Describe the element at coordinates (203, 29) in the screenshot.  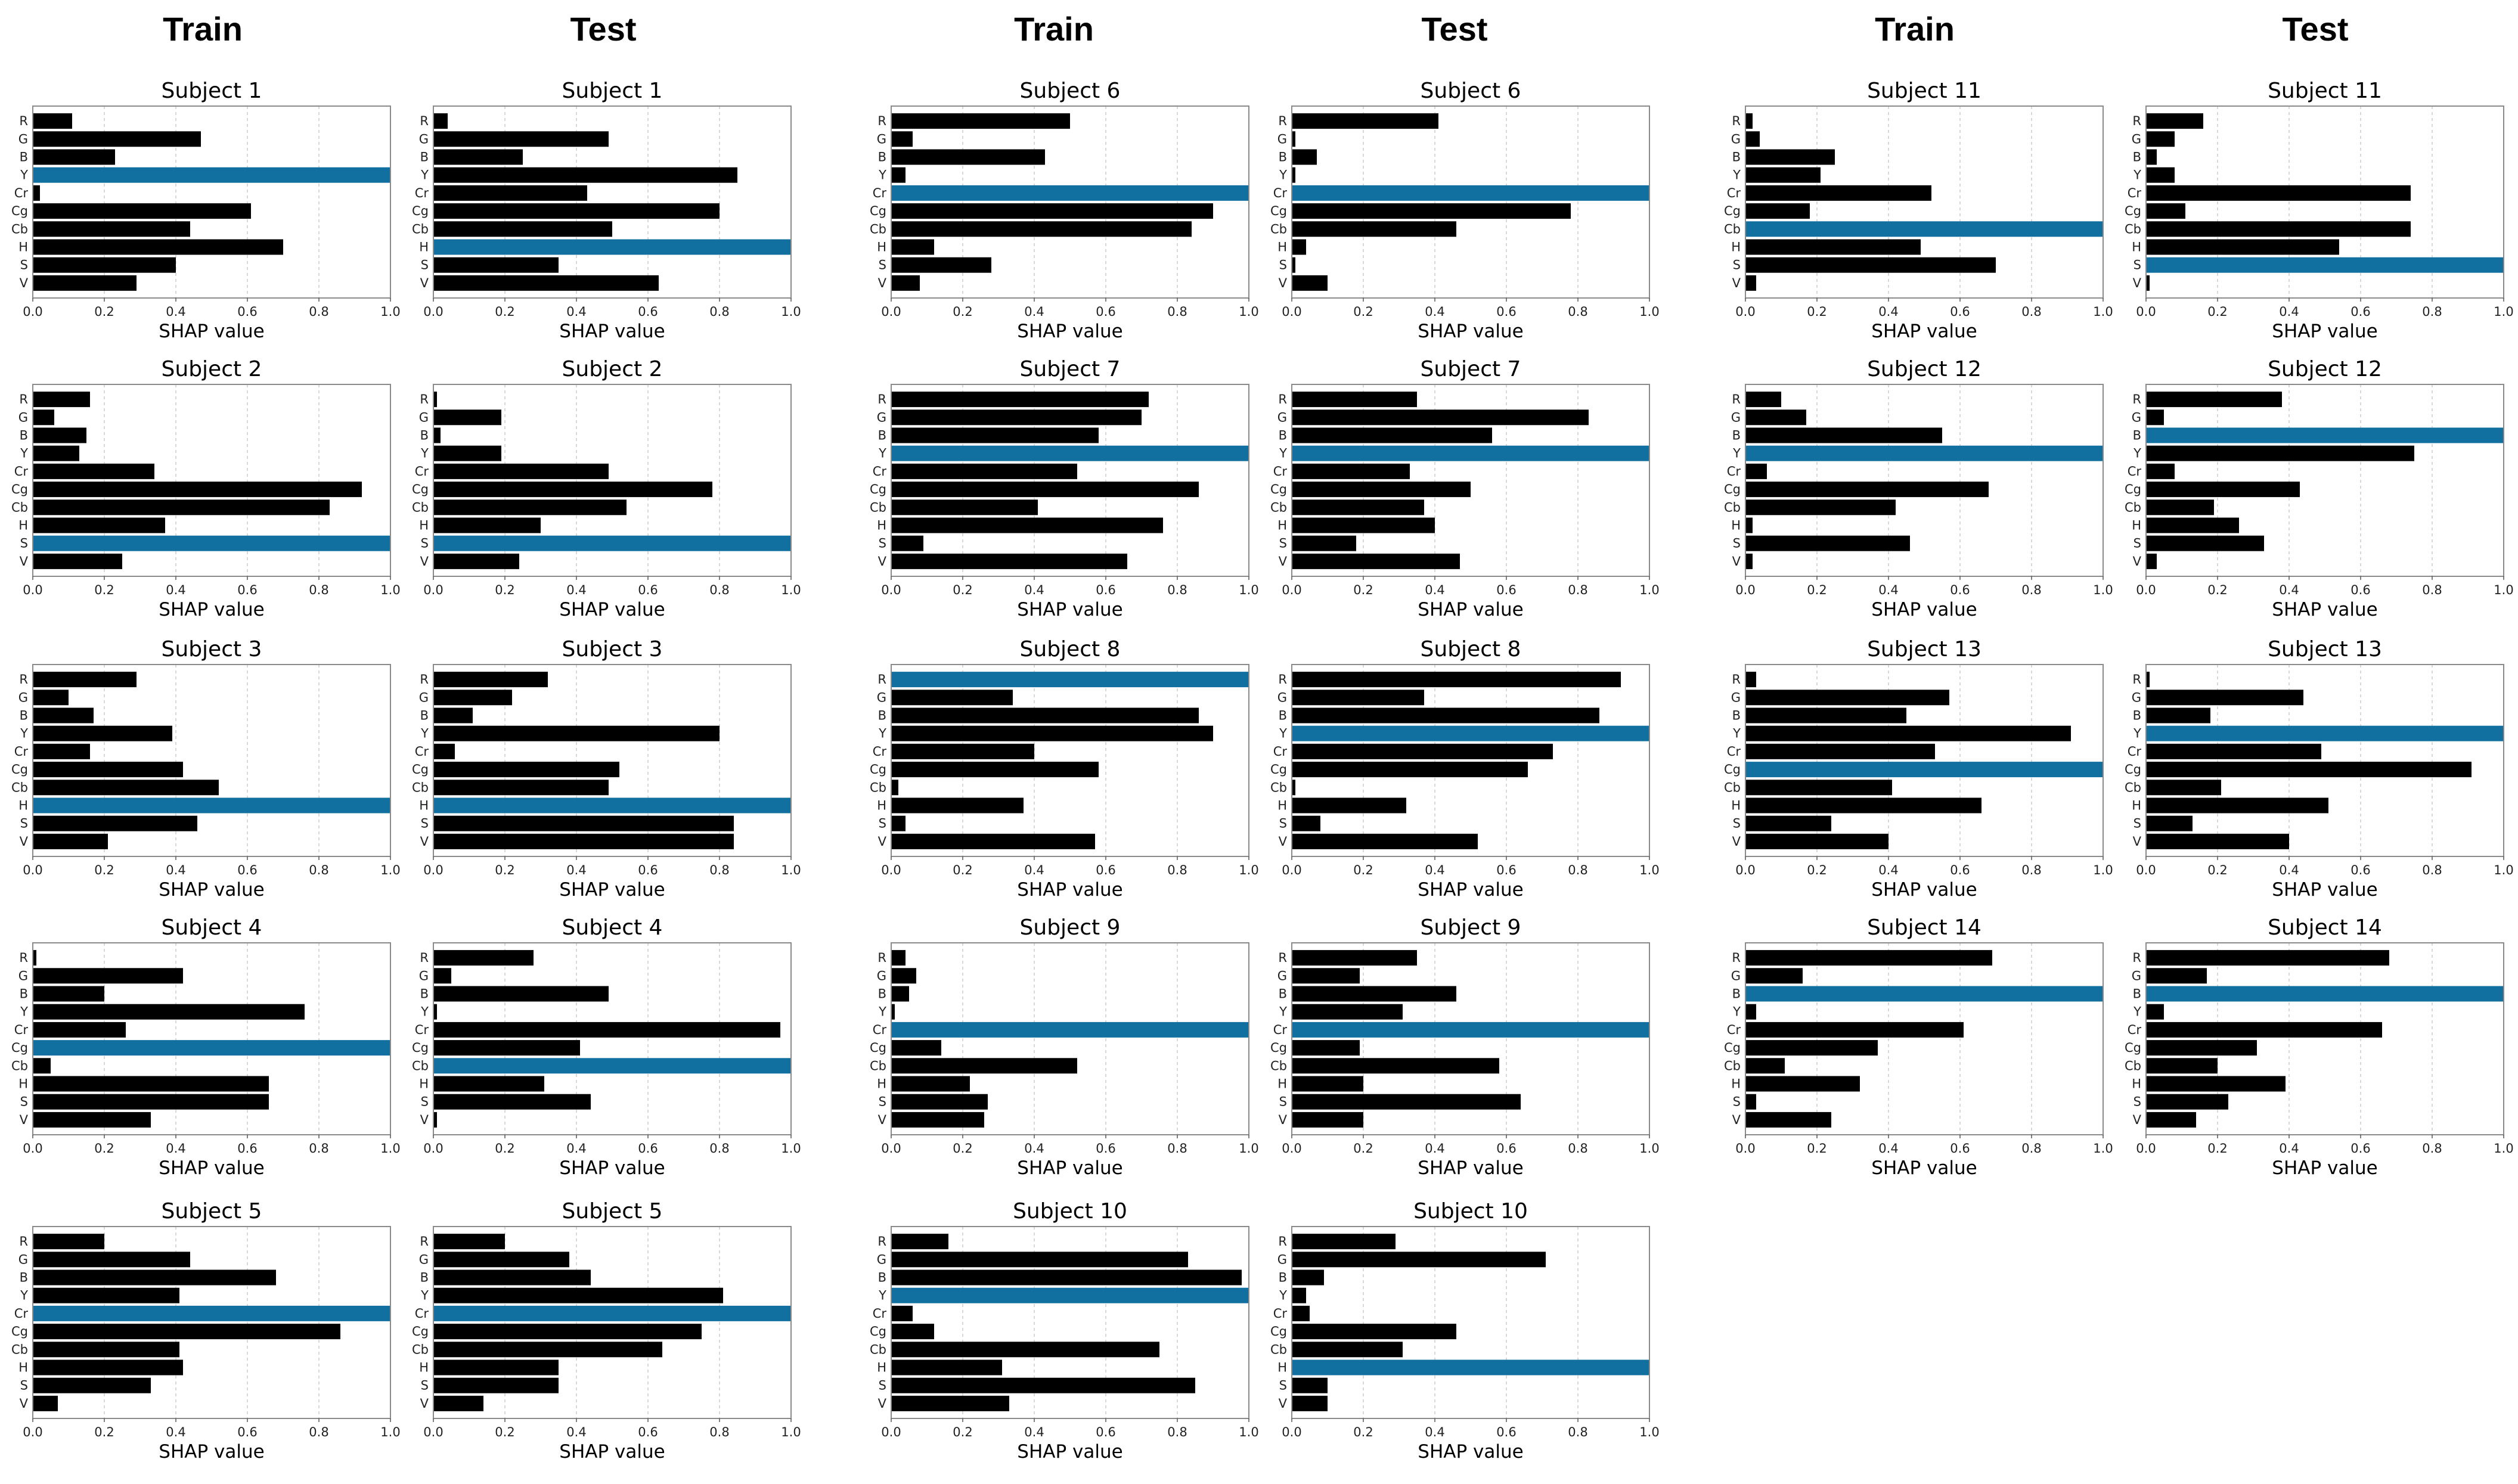
I see `column-header-train-1: Train` at that location.